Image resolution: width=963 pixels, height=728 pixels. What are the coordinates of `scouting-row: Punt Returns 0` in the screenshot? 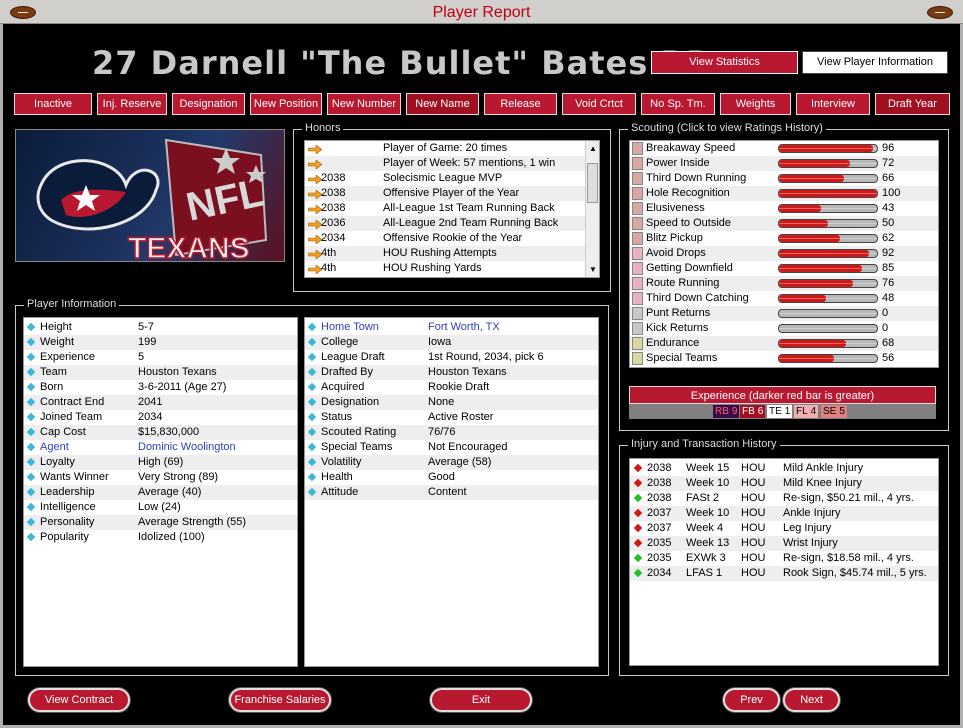 It's located at (784, 313).